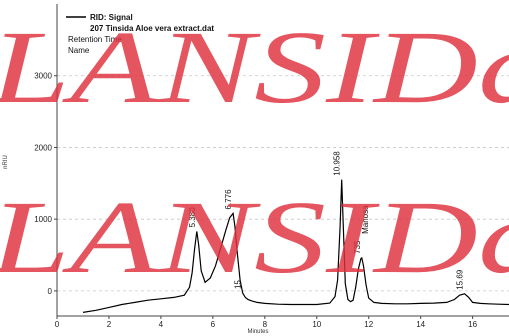  I want to click on x-tick-label: 2, so click(109, 324).